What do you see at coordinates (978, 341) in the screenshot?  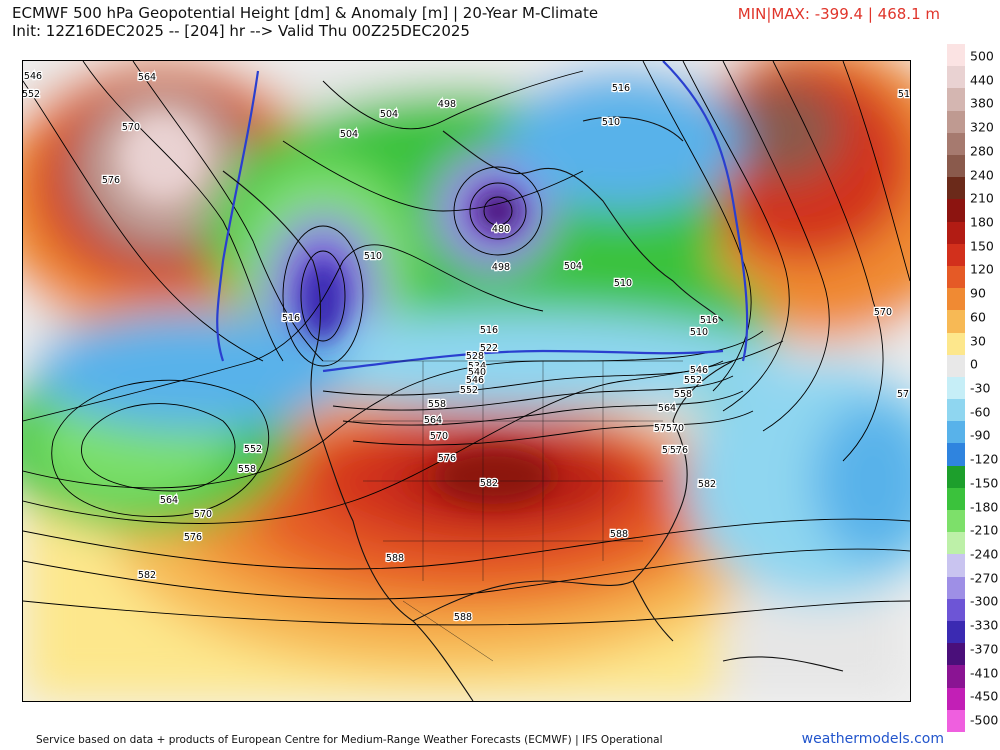 I see `colorbar-label: 30` at bounding box center [978, 341].